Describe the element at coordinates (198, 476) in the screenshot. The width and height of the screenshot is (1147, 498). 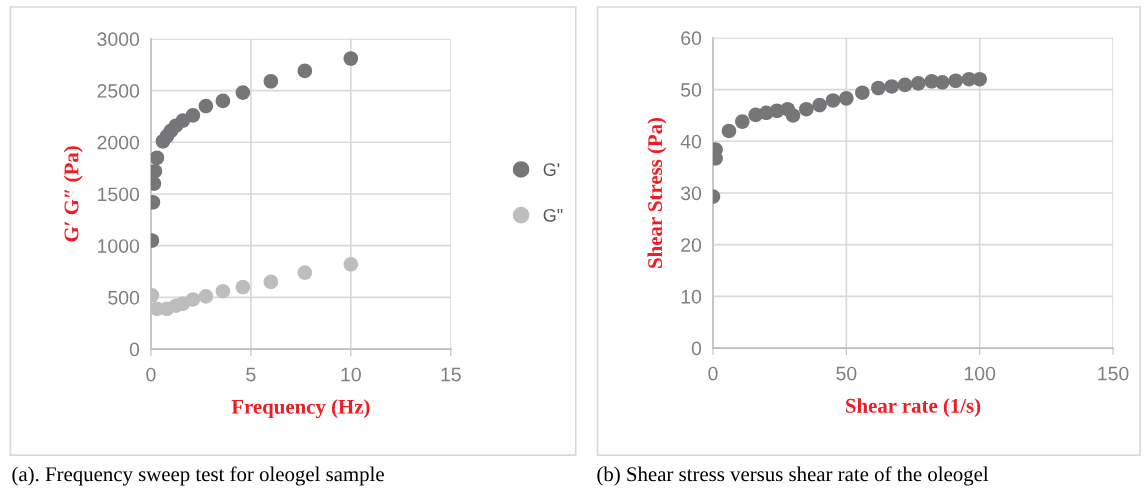
I see `text: (a). Frequency sweep test for oleogel sample` at that location.